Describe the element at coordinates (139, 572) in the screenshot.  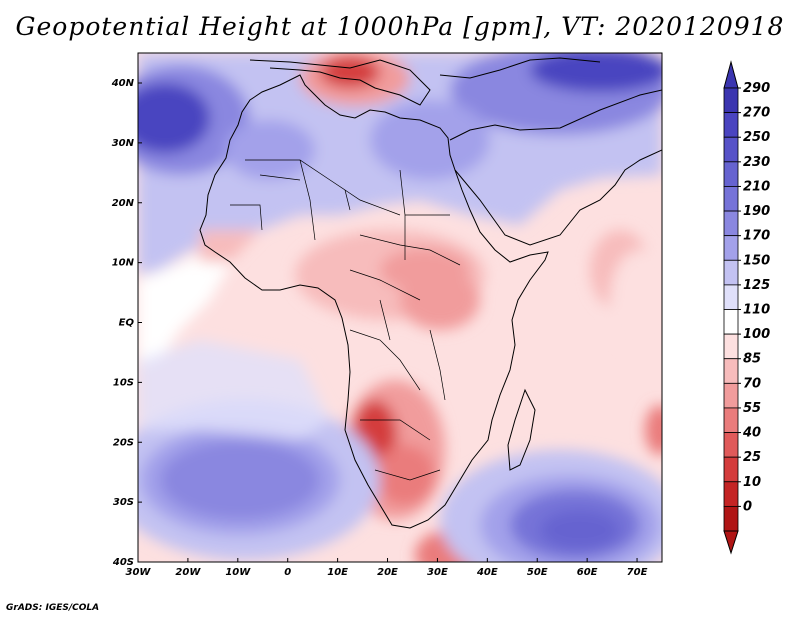
I see `lon-tick-label: 30W` at that location.